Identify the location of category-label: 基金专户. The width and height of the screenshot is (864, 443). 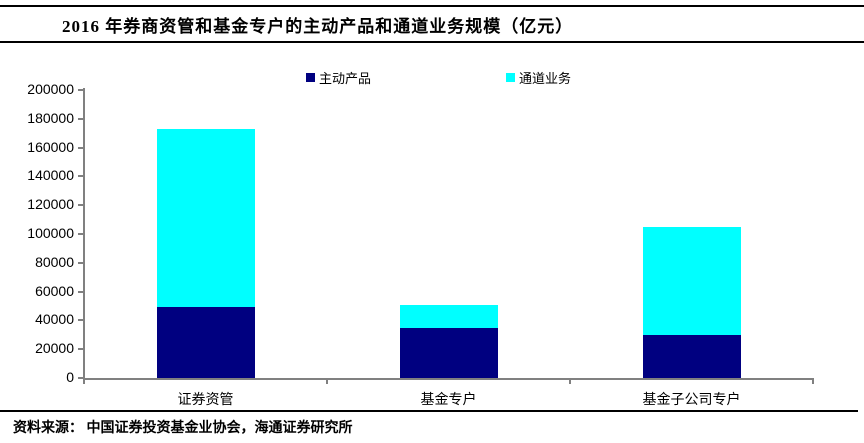
(448, 400).